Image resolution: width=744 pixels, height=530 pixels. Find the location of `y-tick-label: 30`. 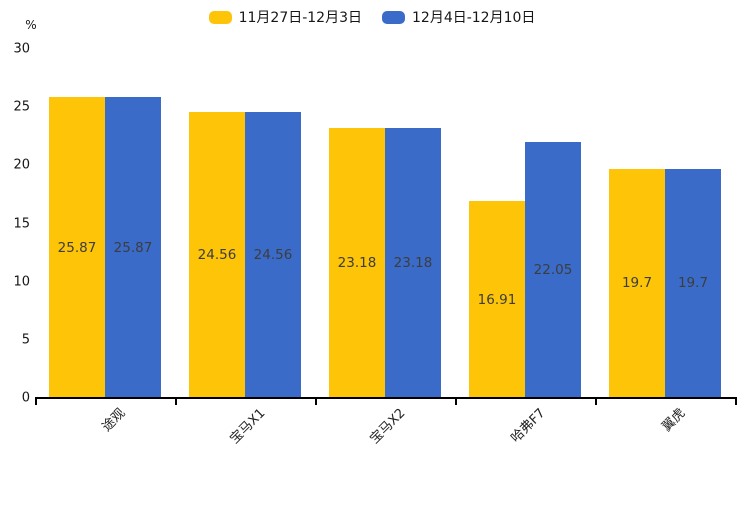

y-tick-label: 30 is located at coordinates (21, 49).